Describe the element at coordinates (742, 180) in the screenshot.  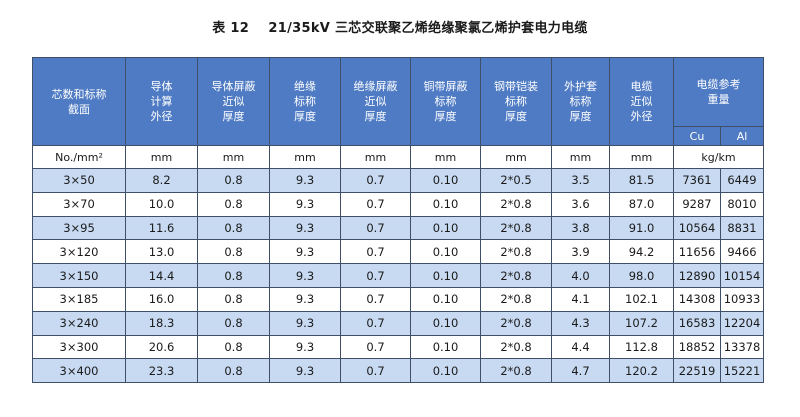
I see `table-cell: 6449` at that location.